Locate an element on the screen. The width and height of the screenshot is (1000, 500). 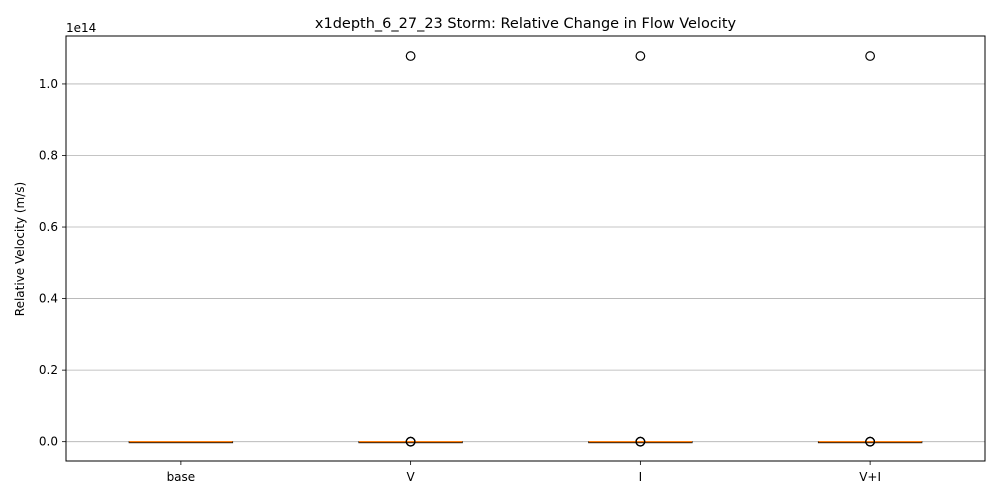
x-tick-label: V+I is located at coordinates (870, 477).